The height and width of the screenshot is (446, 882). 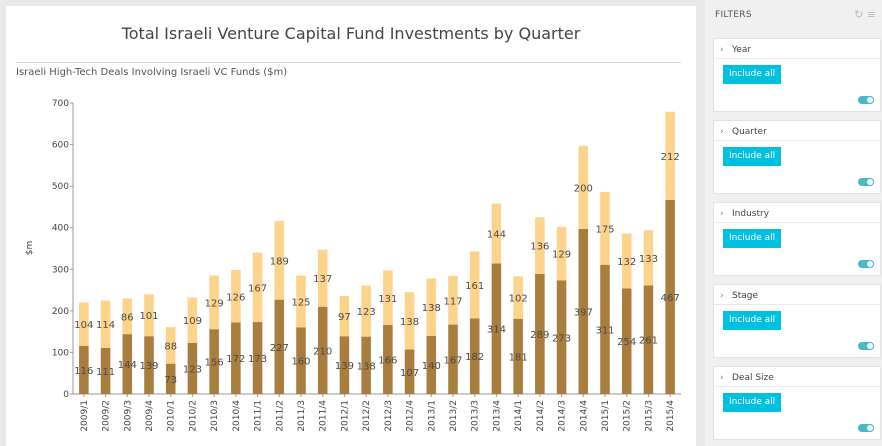 I want to click on bar-value-label-bottom: 254, so click(x=626, y=342).